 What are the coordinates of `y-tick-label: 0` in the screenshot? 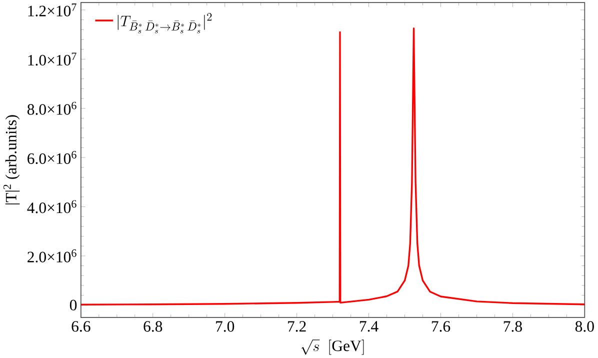 It's located at (73, 305).